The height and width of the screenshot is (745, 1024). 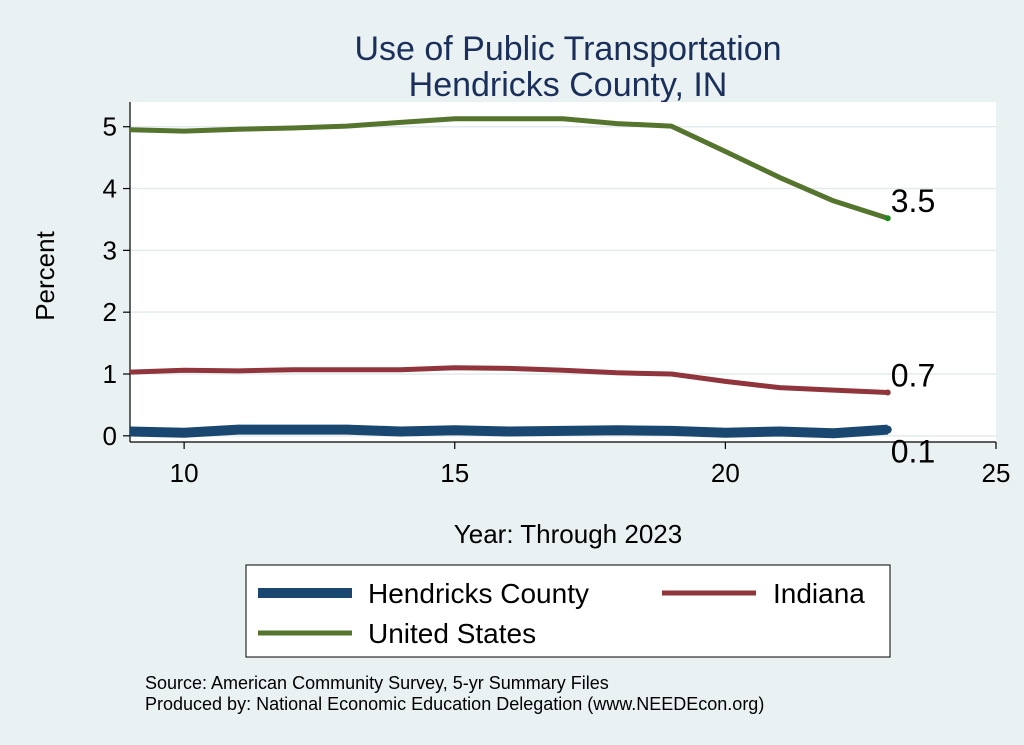 I want to click on x-tick-label: 25, so click(x=996, y=473).